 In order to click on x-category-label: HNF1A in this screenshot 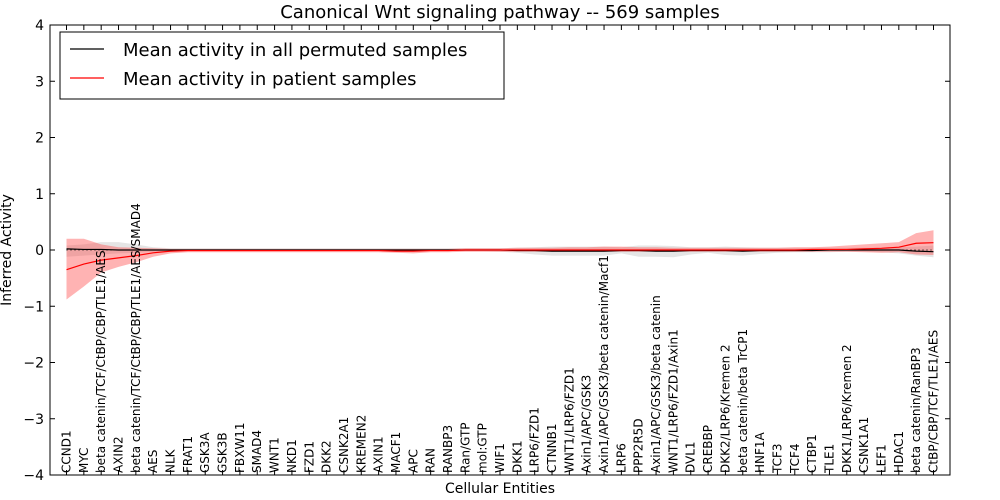, I will do `click(760, 452)`.